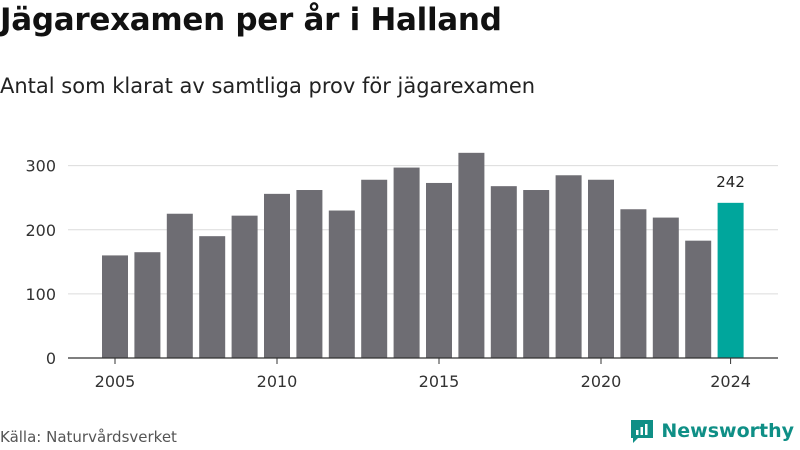 This screenshot has height=450, width=800. What do you see at coordinates (40, 166) in the screenshot?
I see `y-tick-label: 300` at bounding box center [40, 166].